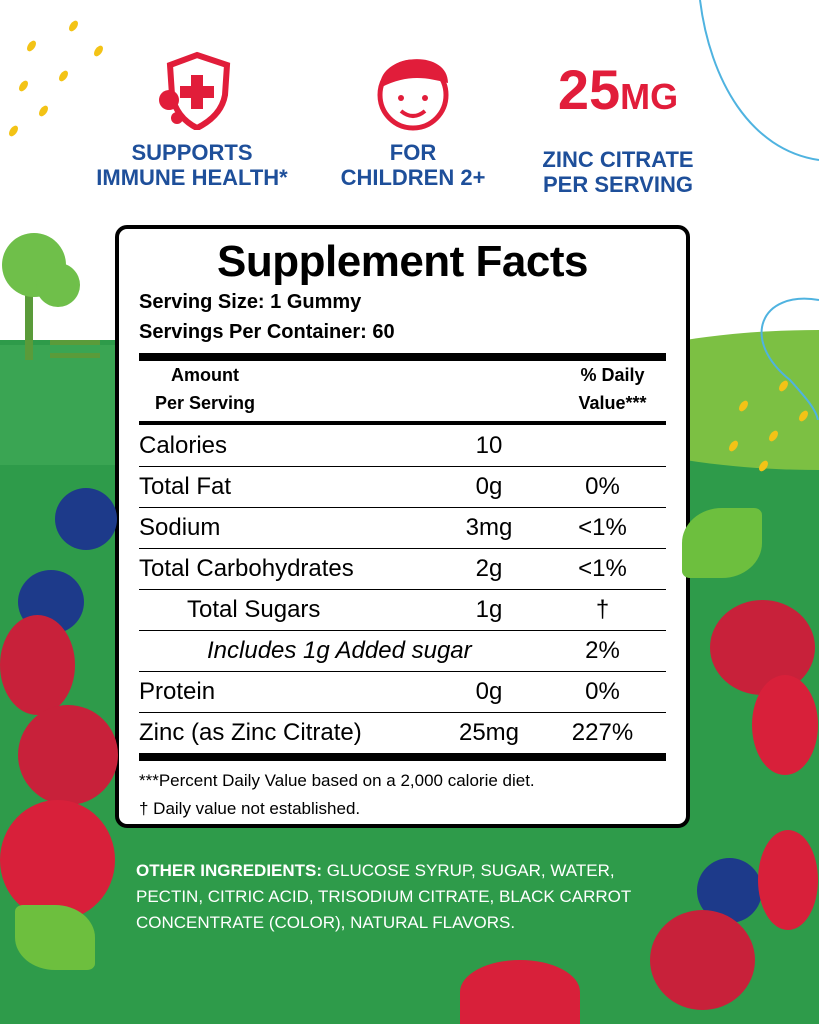 This screenshot has height=1024, width=819. I want to click on nutrient-amount: 2g, so click(489, 568).